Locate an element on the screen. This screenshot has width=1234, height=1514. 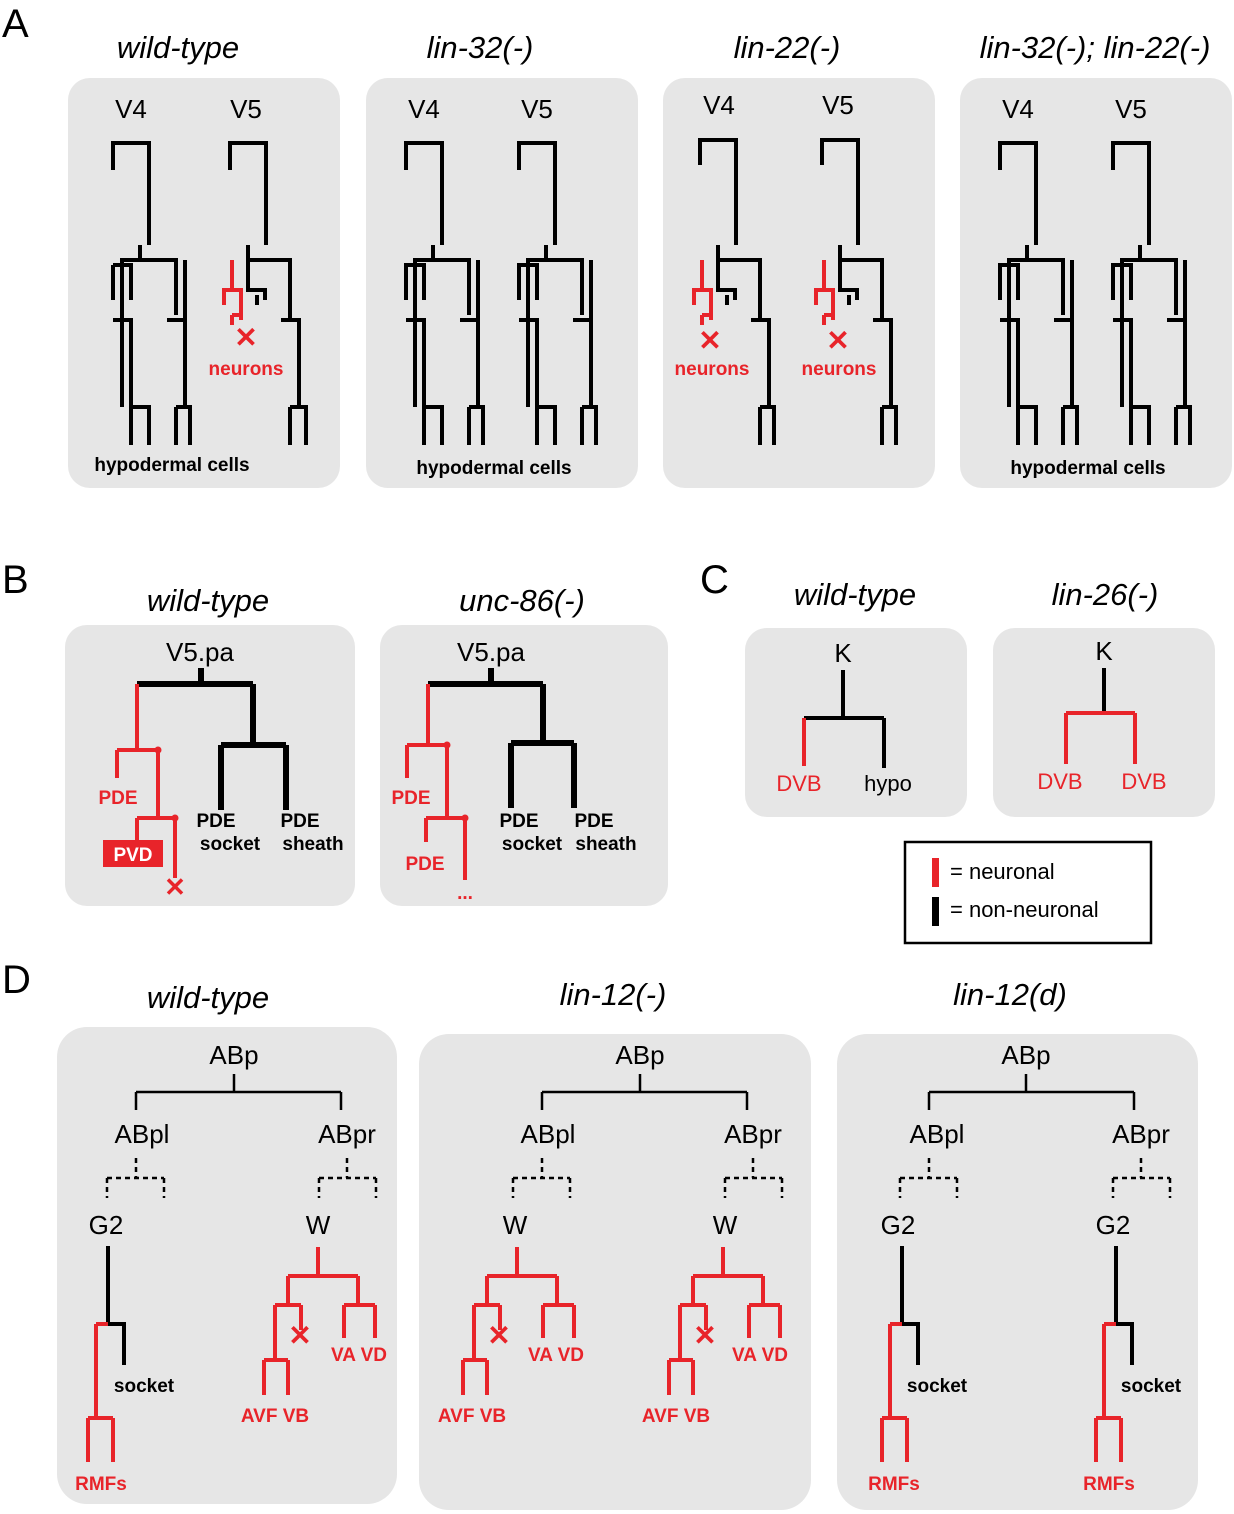
hypodermal-label-a4: hypodermal cells is located at coordinates (1087, 468).